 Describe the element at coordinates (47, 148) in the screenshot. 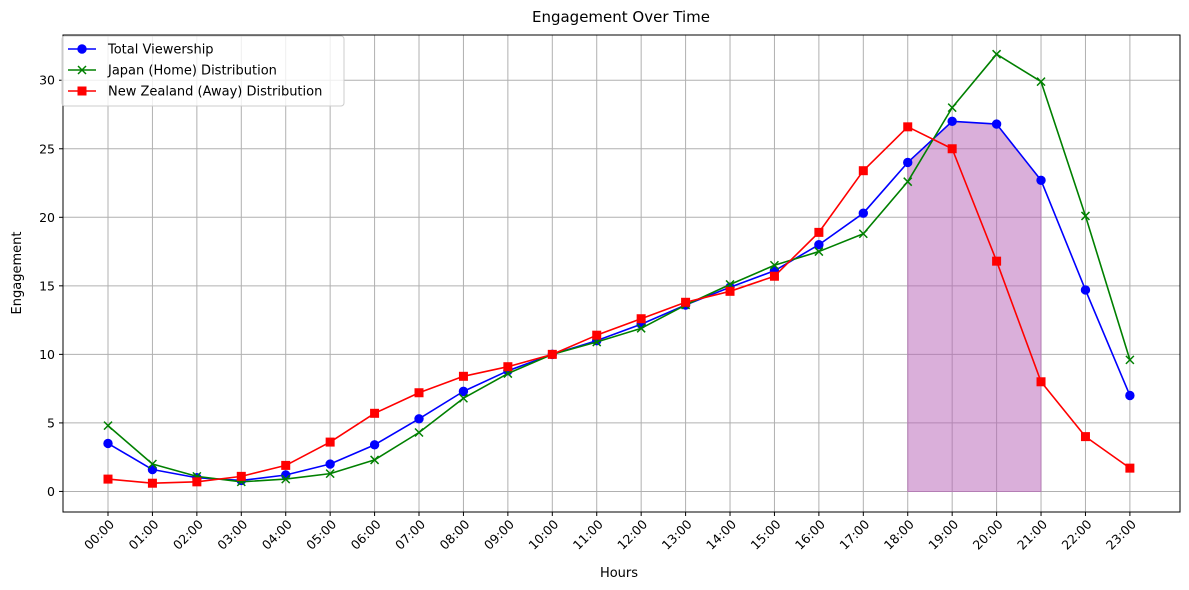

I see `y-tick-label: 25` at that location.